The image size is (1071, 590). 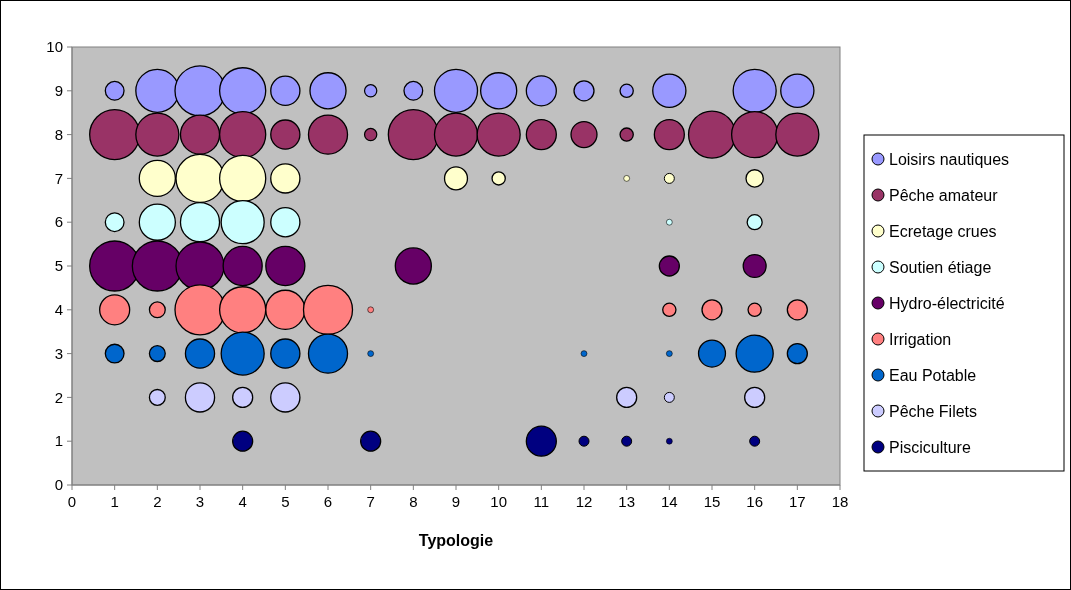 What do you see at coordinates (940, 267) in the screenshot?
I see `legend-label: Soutien étiage` at bounding box center [940, 267].